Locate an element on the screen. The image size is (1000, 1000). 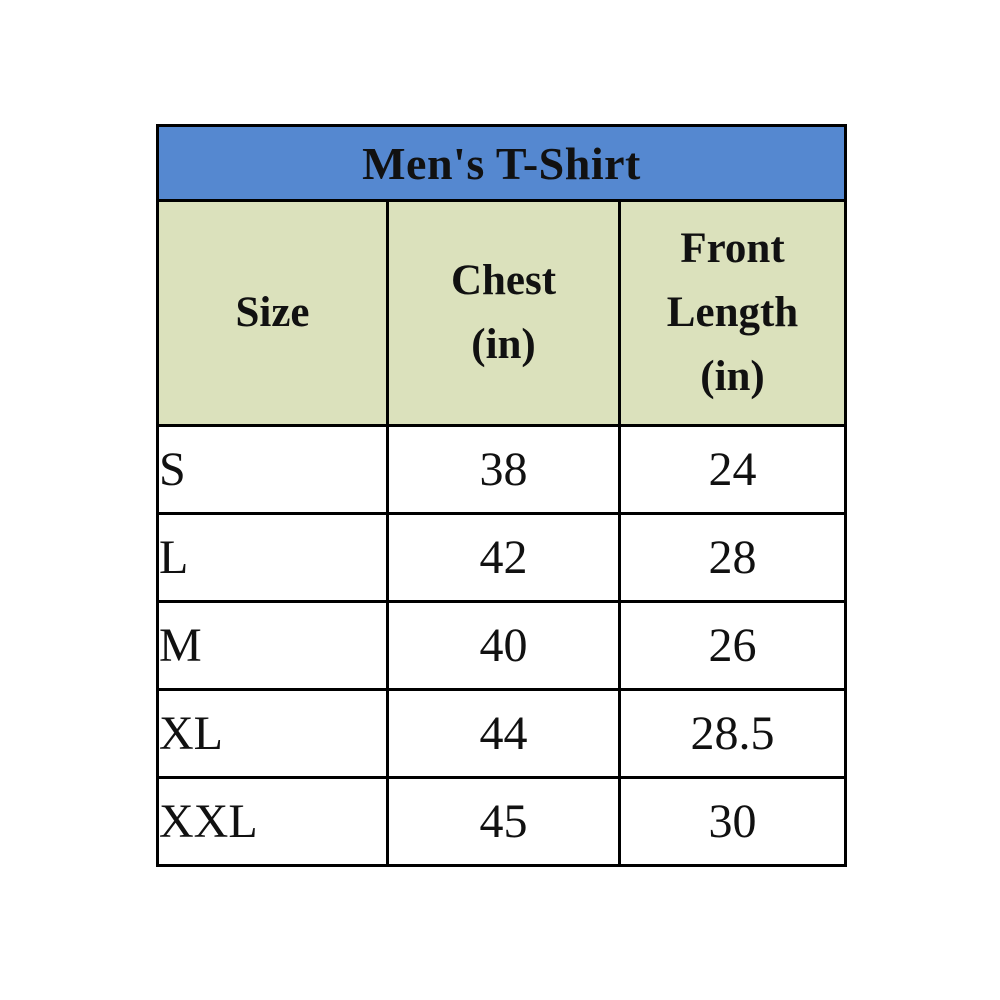
chest-cell: 45 is located at coordinates (503, 821).